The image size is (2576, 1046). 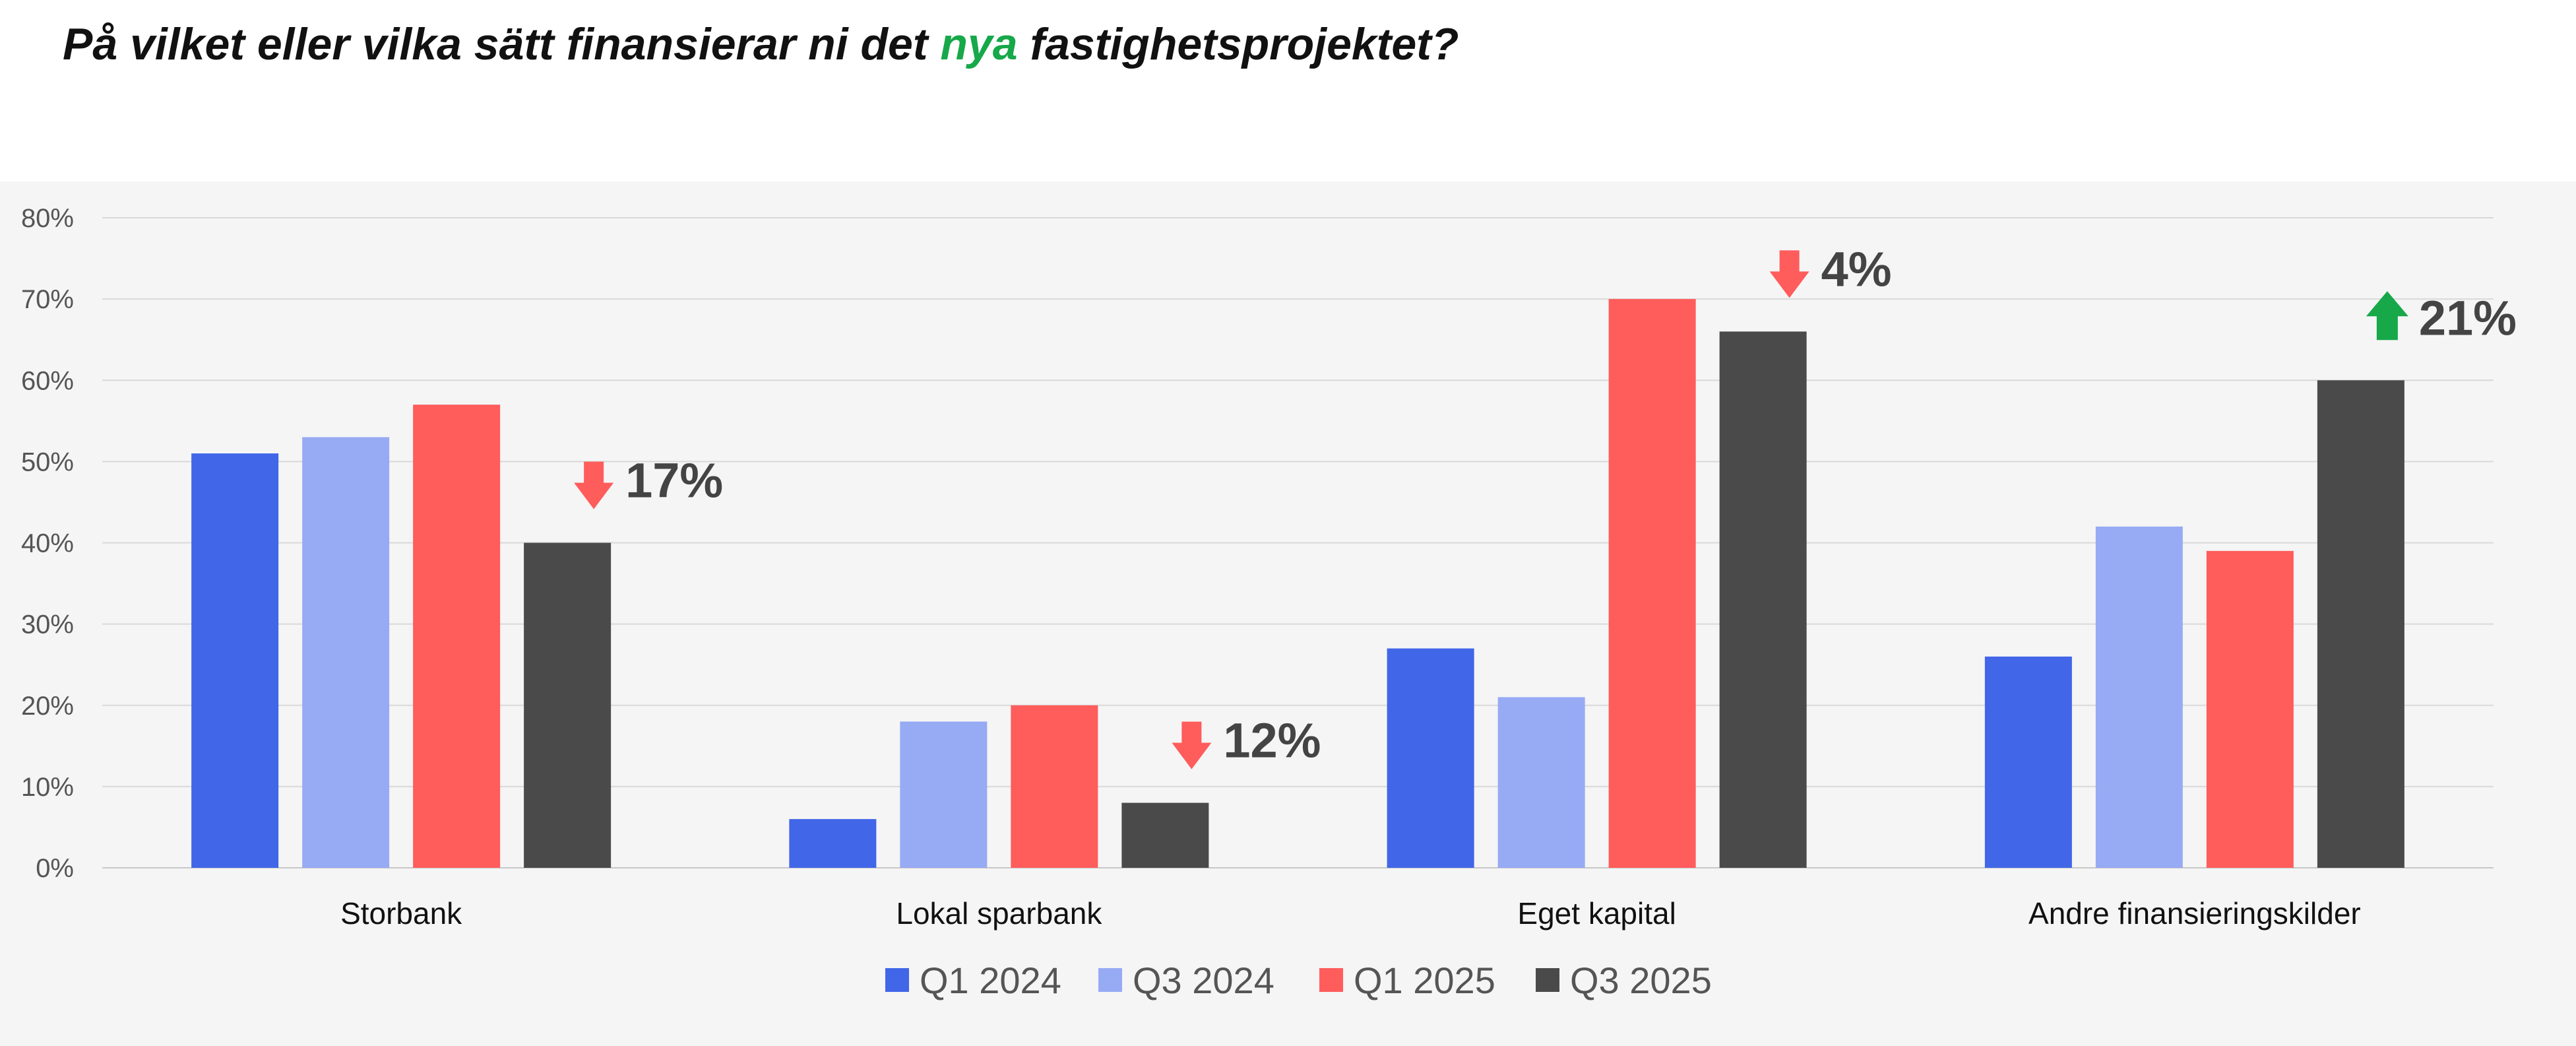 I want to click on change-label: 17%, so click(x=674, y=481).